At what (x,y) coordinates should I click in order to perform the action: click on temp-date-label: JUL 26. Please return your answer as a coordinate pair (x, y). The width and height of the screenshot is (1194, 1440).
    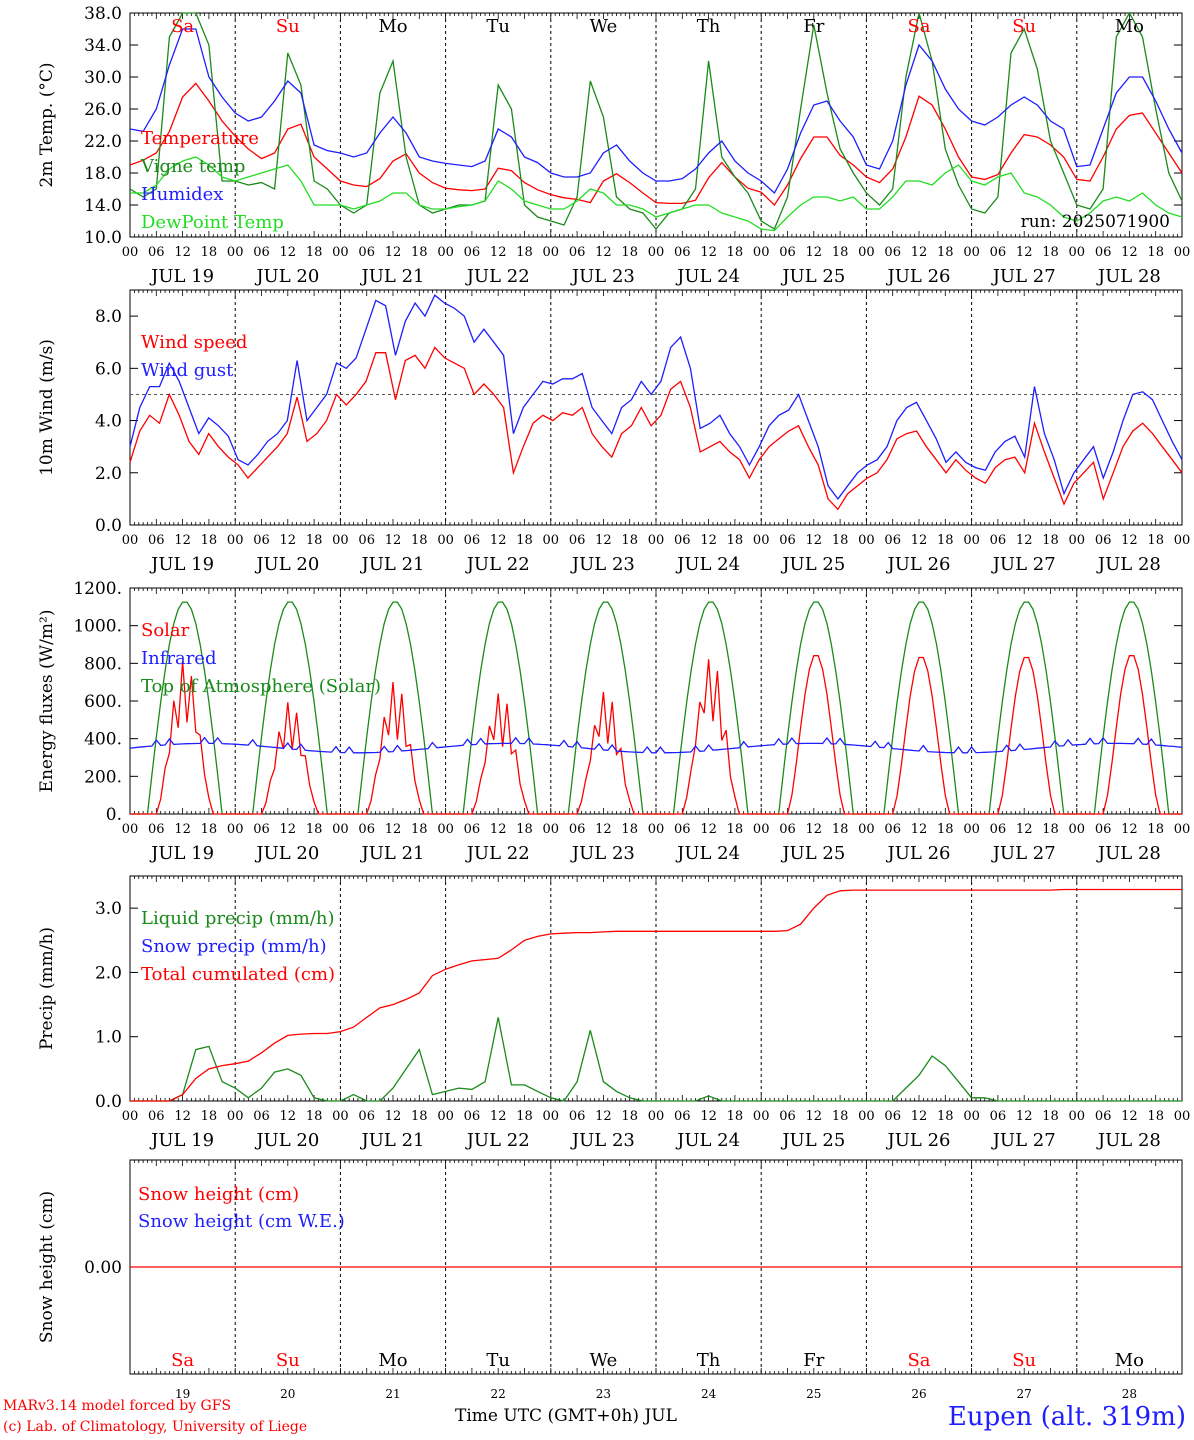
    Looking at the image, I should click on (918, 276).